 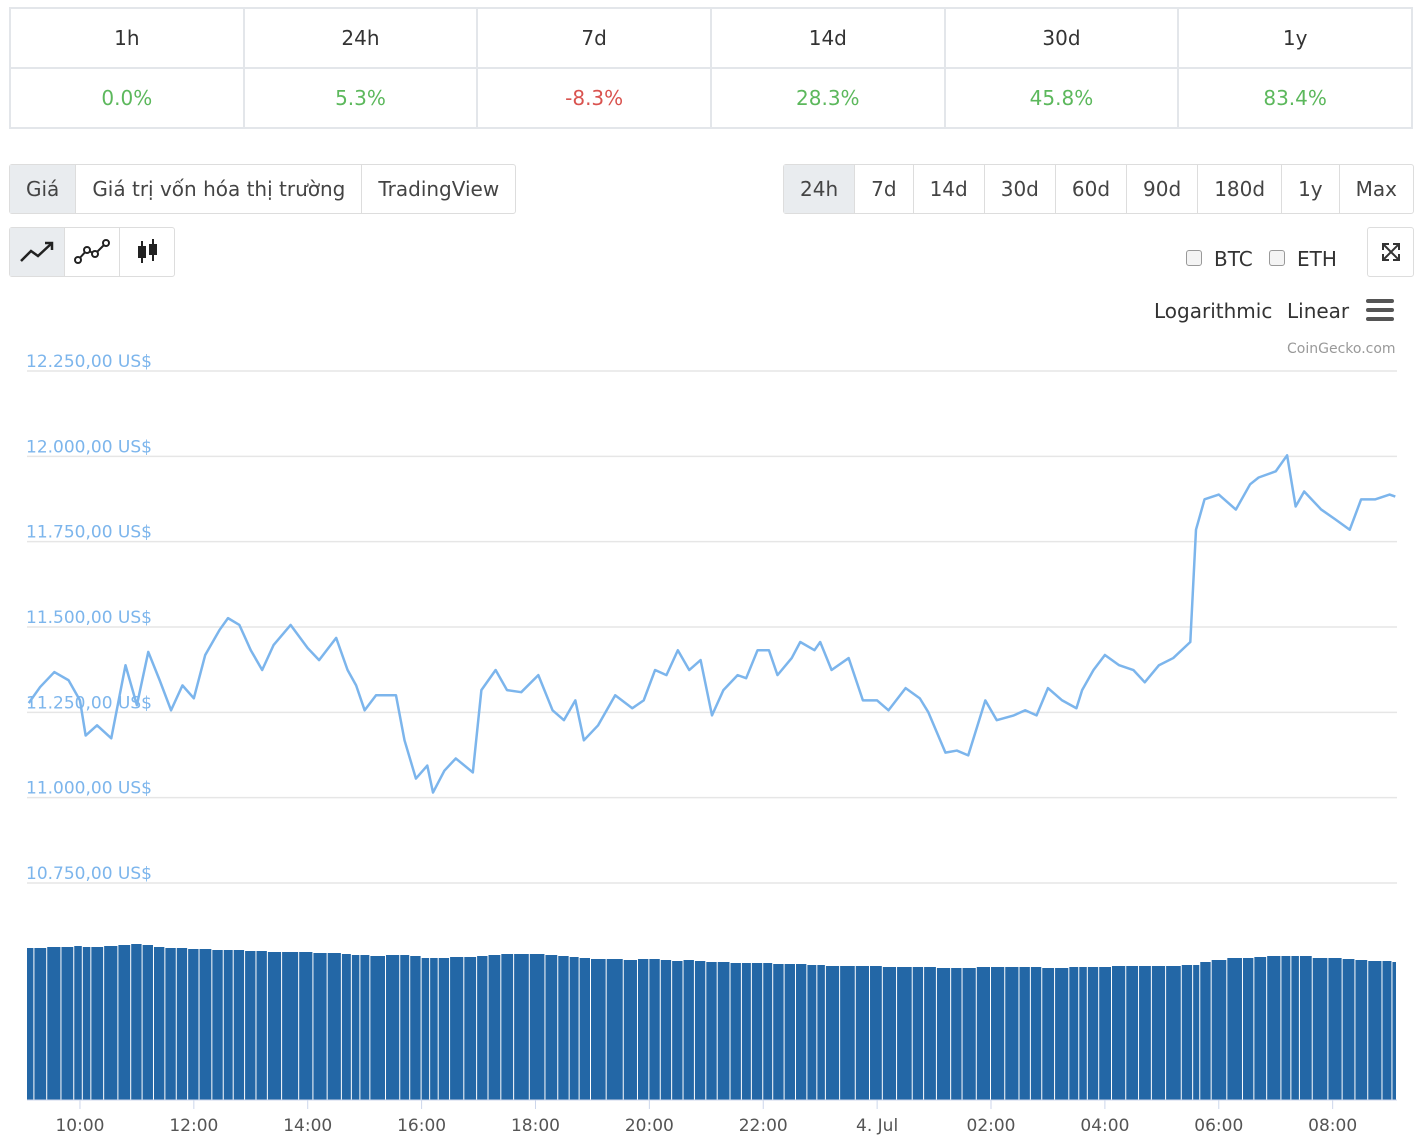 What do you see at coordinates (1390, 252) in the screenshot?
I see `fullscreen-button` at bounding box center [1390, 252].